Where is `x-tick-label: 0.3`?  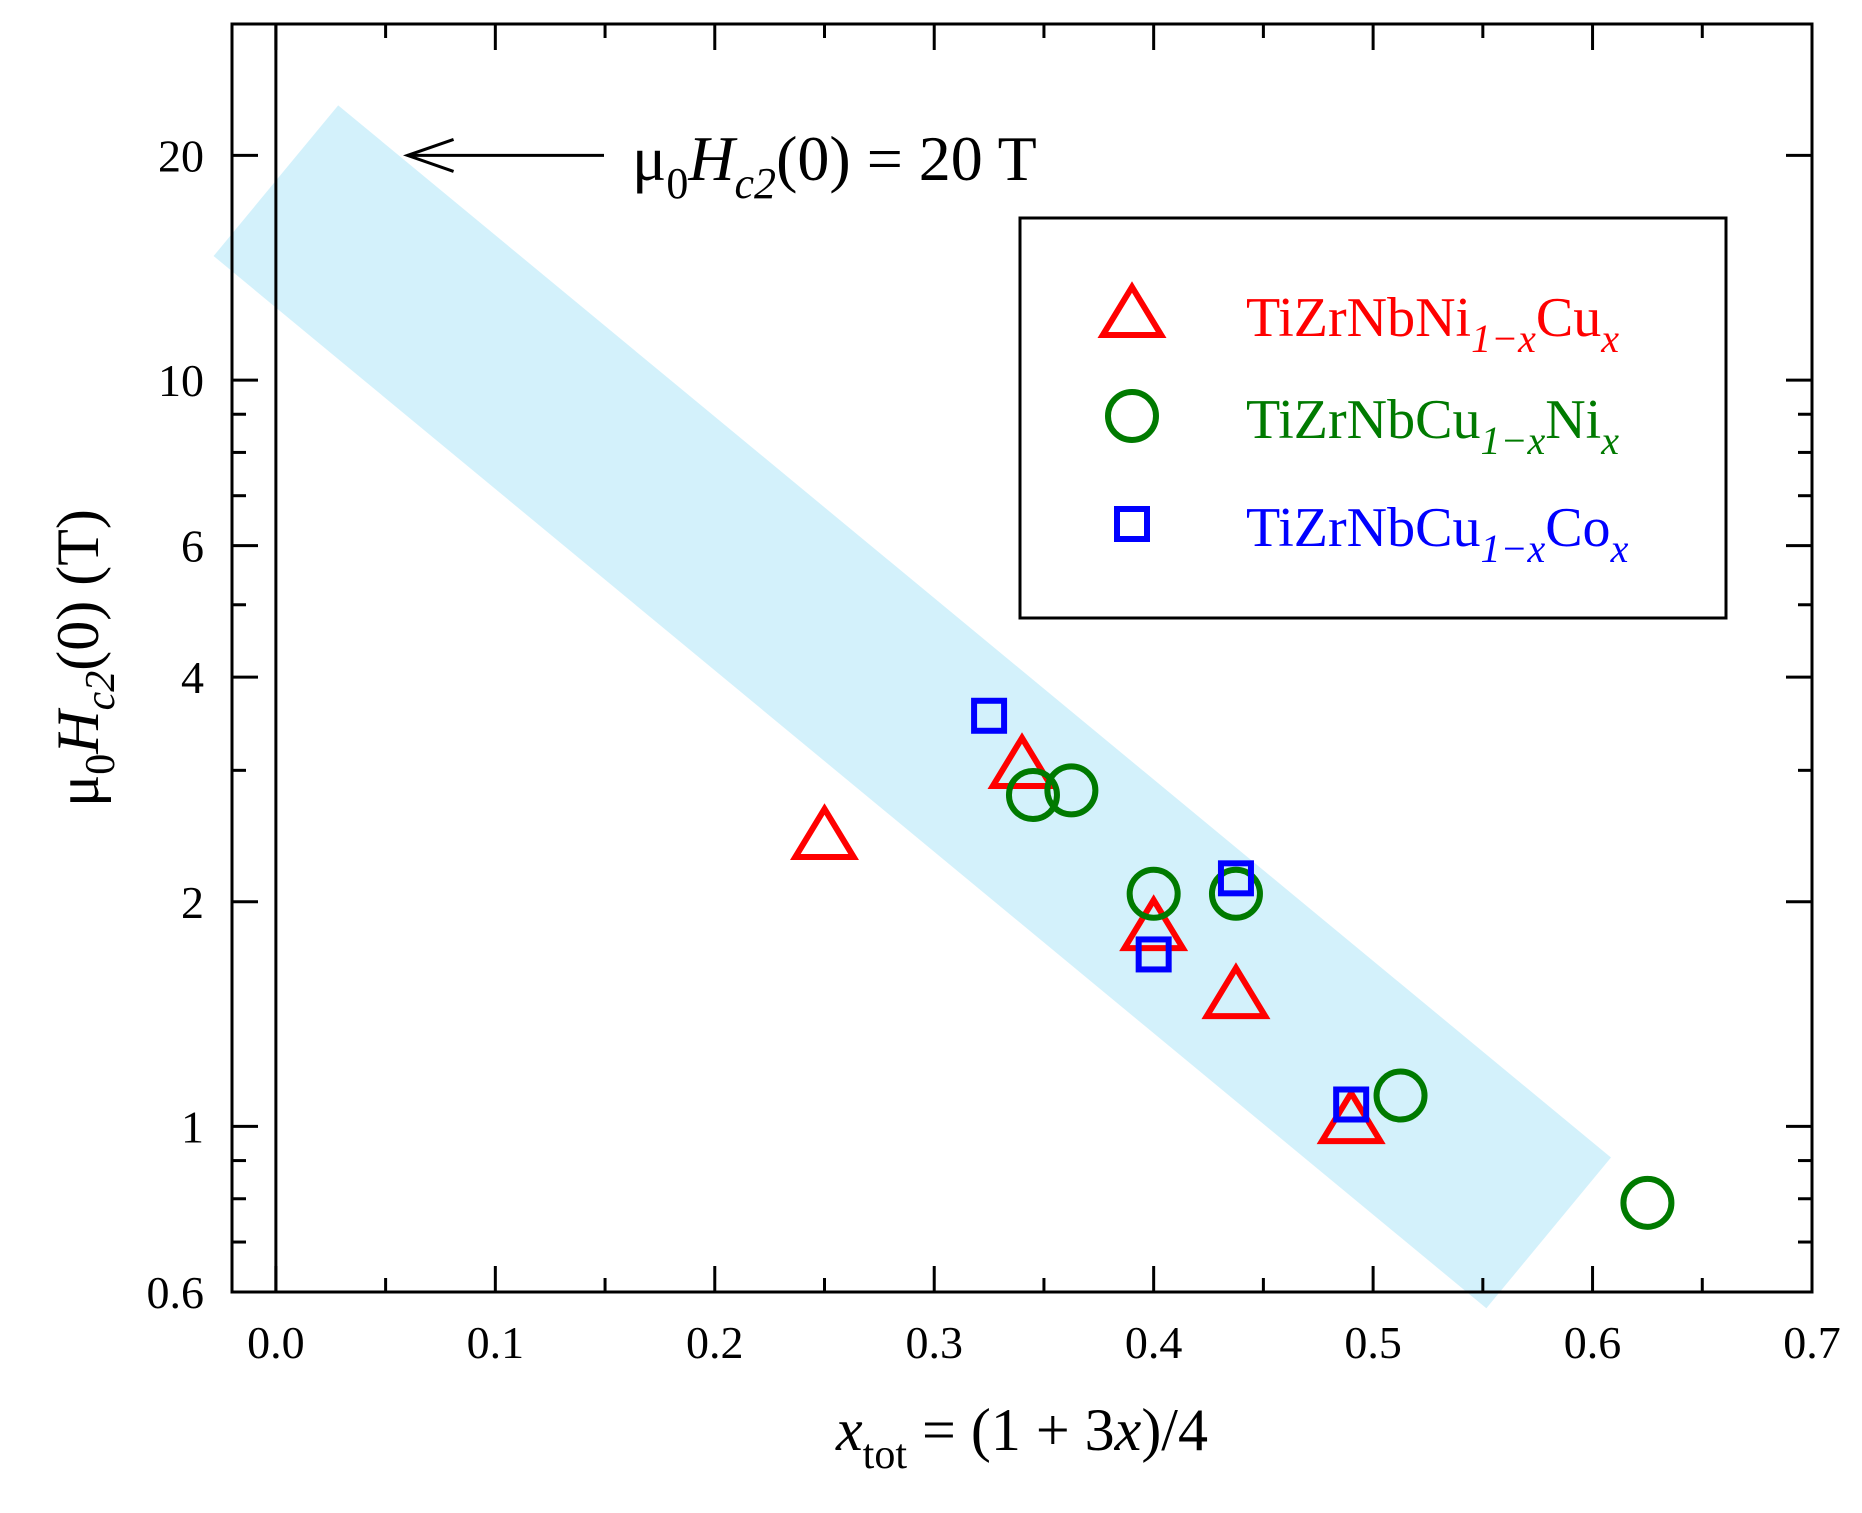 x-tick-label: 0.3 is located at coordinates (934, 1342).